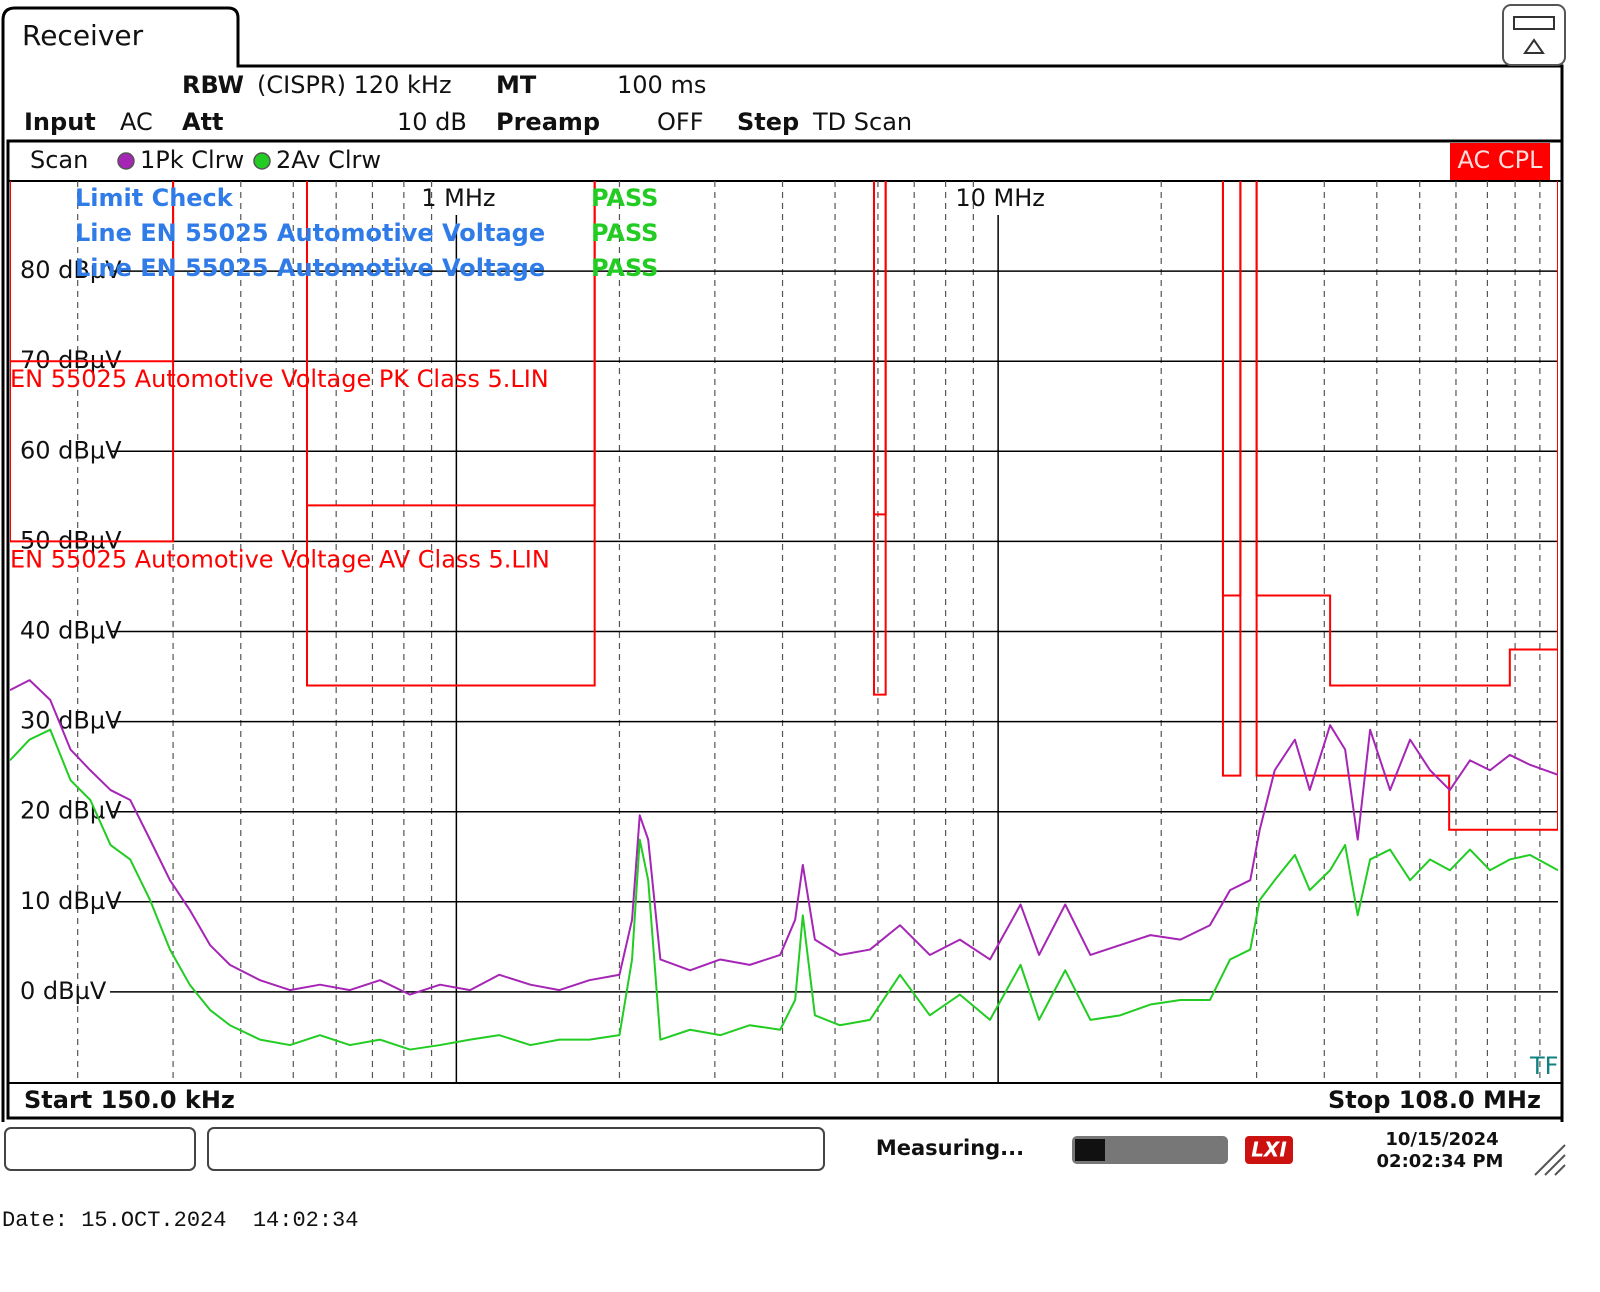 This screenshot has height=1292, width=1600. What do you see at coordinates (60, 122) in the screenshot?
I see `setting-label: Input` at bounding box center [60, 122].